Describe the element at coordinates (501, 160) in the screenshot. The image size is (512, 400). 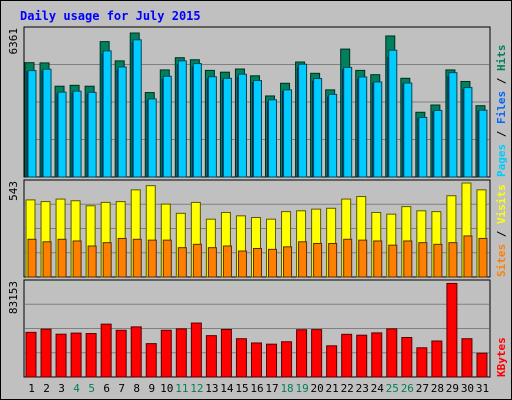
I see `legend-entry: Pages` at that location.